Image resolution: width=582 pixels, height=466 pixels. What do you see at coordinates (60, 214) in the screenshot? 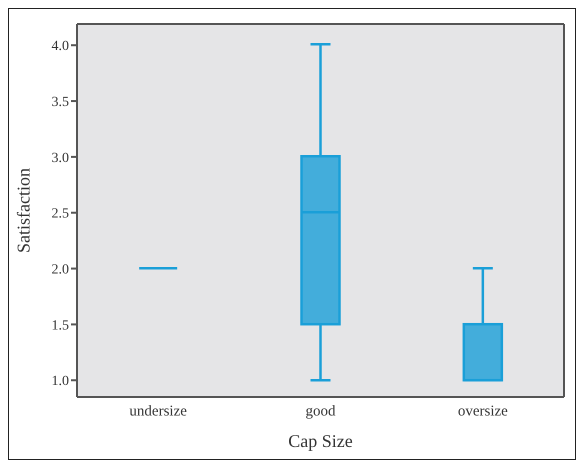
I see `y-tick-label: 2.5` at bounding box center [60, 214].